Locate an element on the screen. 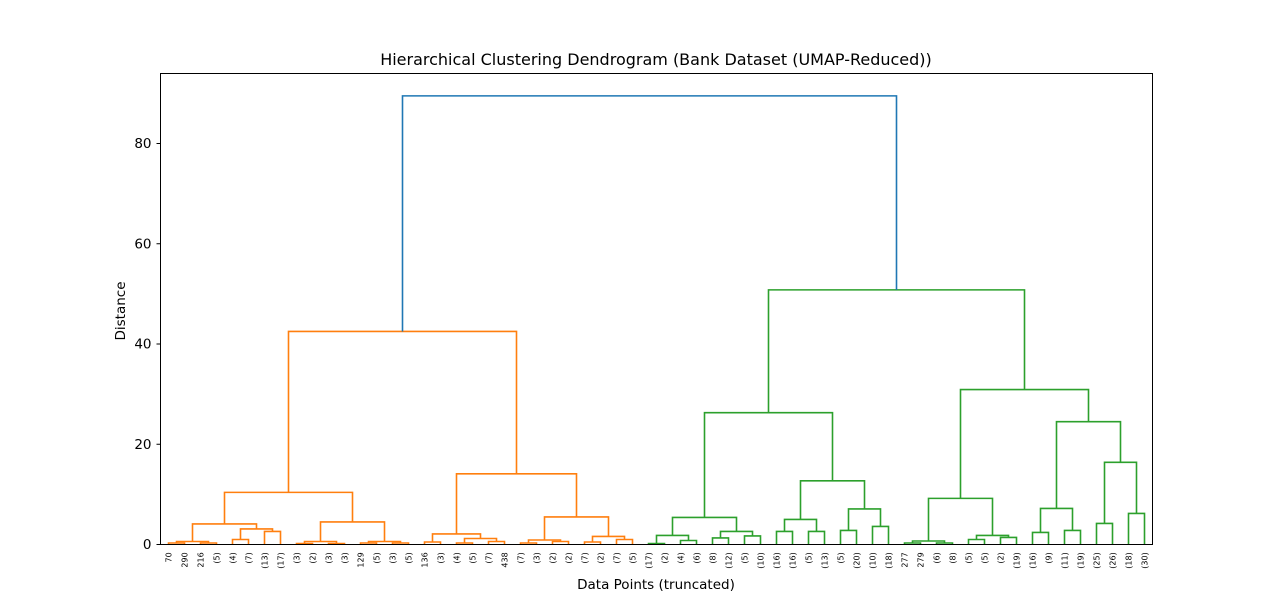  x-tick-label-40: (5) is located at coordinates (808, 557).